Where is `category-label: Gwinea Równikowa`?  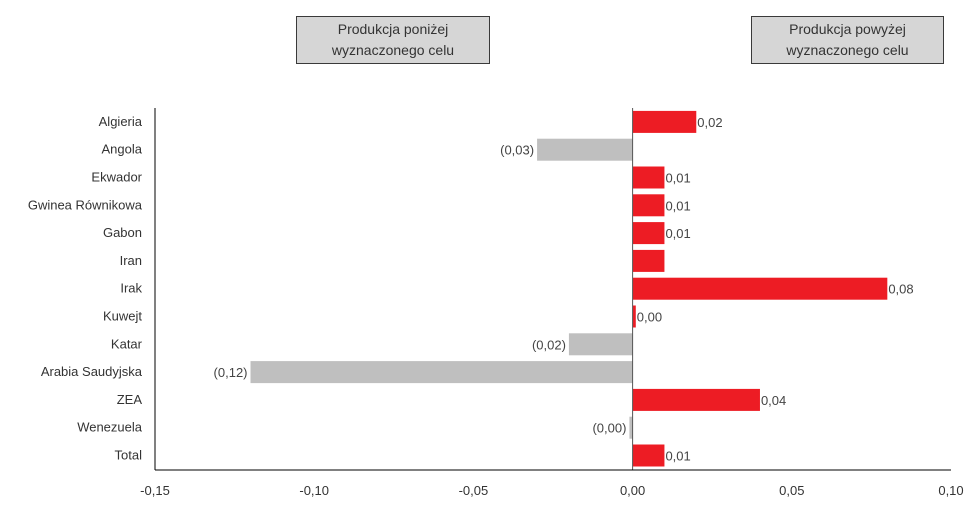
category-label: Gwinea Równikowa is located at coordinates (85, 204).